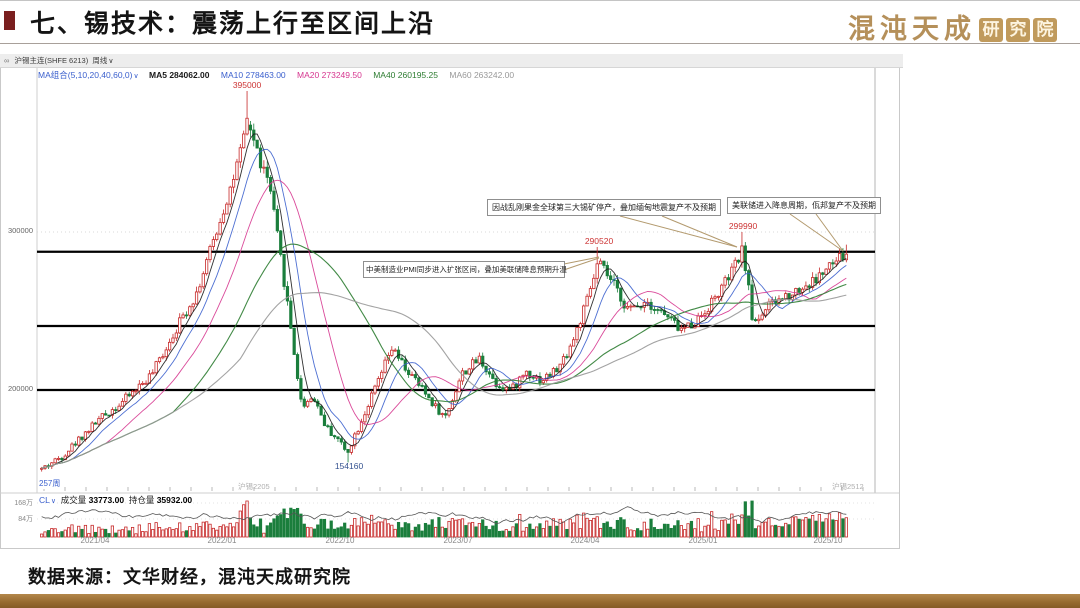 This screenshot has width=1080, height=608. I want to click on x-axis-label: 2022/01, so click(222, 540).